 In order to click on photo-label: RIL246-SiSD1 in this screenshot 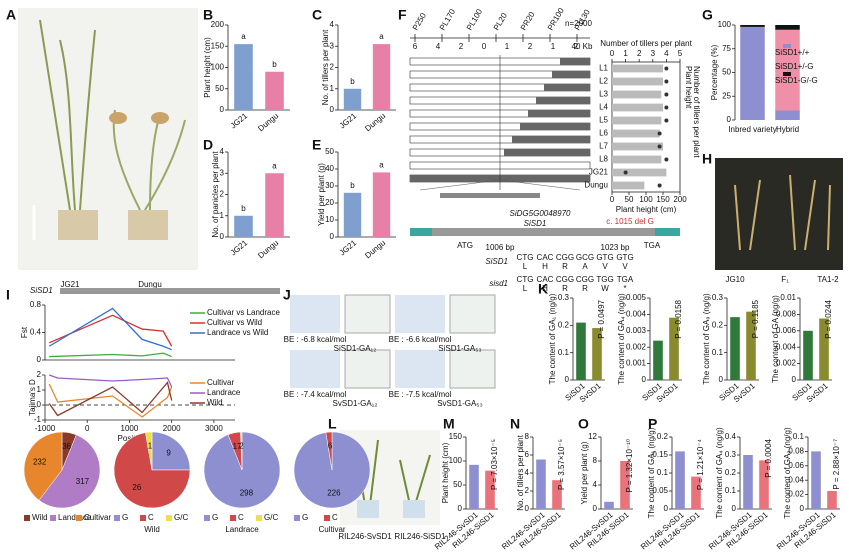, I will do `click(420, 536)`.